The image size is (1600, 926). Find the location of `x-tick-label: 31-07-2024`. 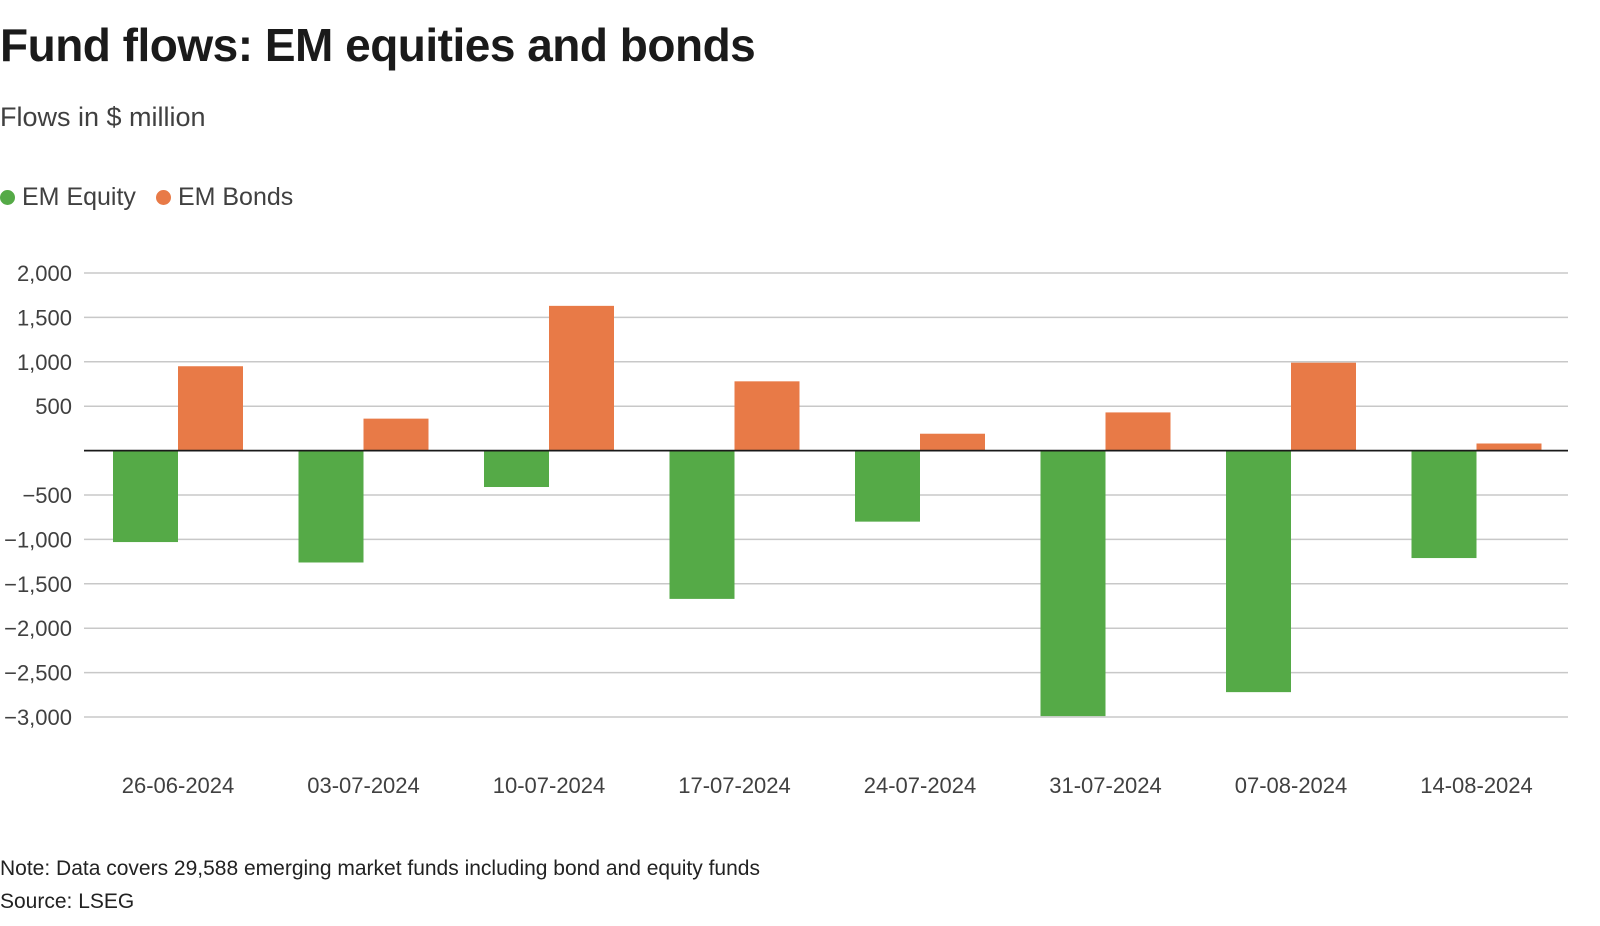

x-tick-label: 31-07-2024 is located at coordinates (1105, 785).